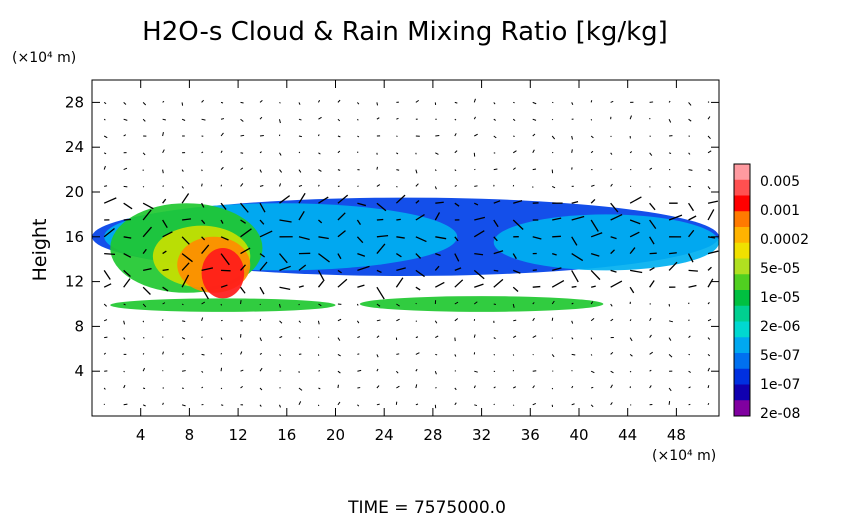 This screenshot has height=519, width=854. I want to click on x-tick-label-44: 44, so click(627, 435).